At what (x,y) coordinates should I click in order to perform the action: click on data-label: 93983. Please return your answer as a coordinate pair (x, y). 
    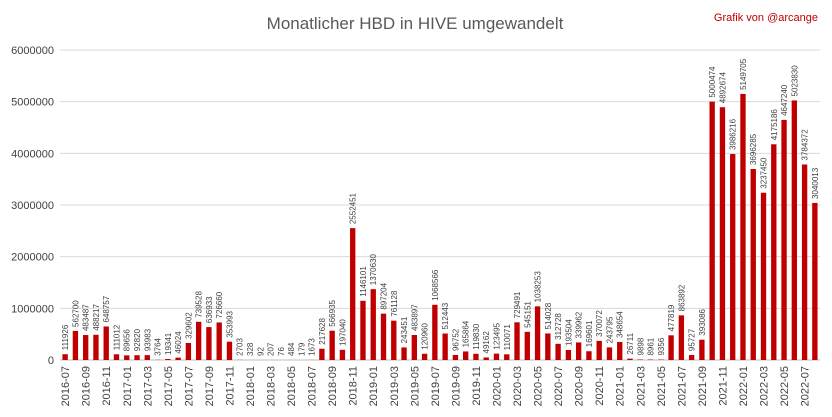
    Looking at the image, I should click on (147, 339).